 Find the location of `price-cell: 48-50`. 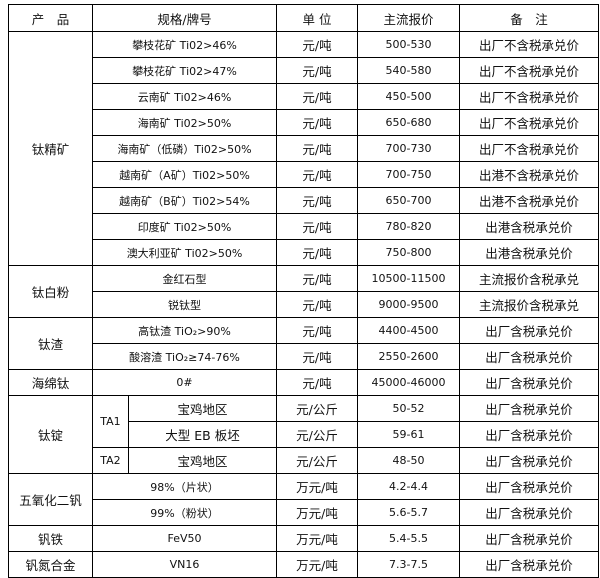

price-cell: 48-50 is located at coordinates (408, 460).